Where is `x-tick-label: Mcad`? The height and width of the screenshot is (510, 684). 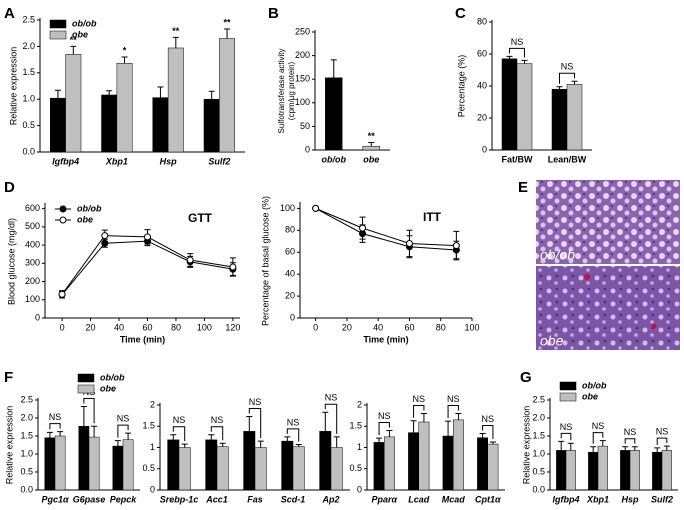
x-tick-label: Mcad is located at coordinates (454, 499).